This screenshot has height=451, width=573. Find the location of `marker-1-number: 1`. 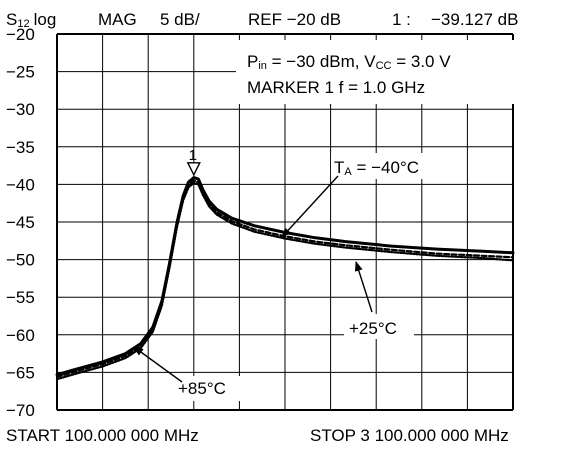

marker-1-number: 1 is located at coordinates (193, 155).